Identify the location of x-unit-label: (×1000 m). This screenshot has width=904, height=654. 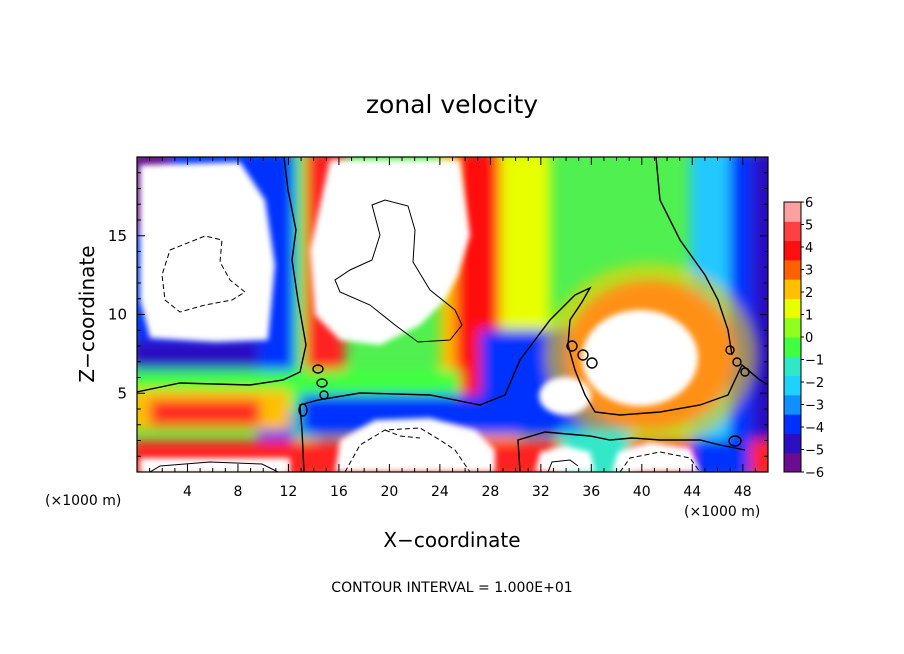
(83, 501).